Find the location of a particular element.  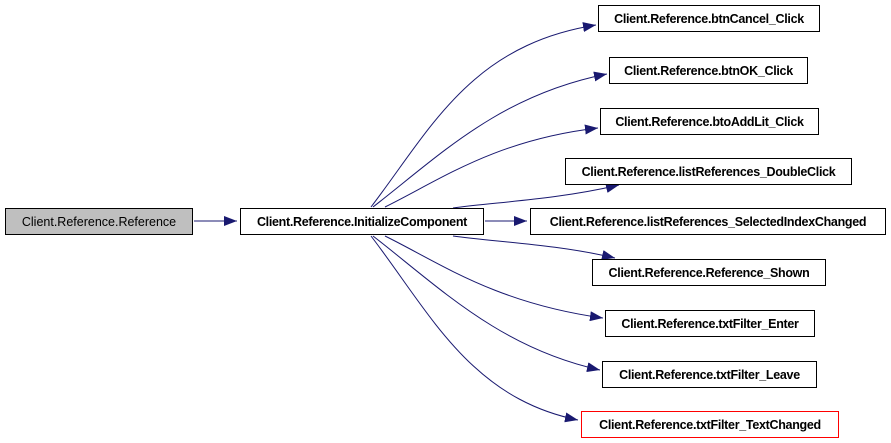

node-label: Client.Reference.btnCancel_Click is located at coordinates (709, 18).